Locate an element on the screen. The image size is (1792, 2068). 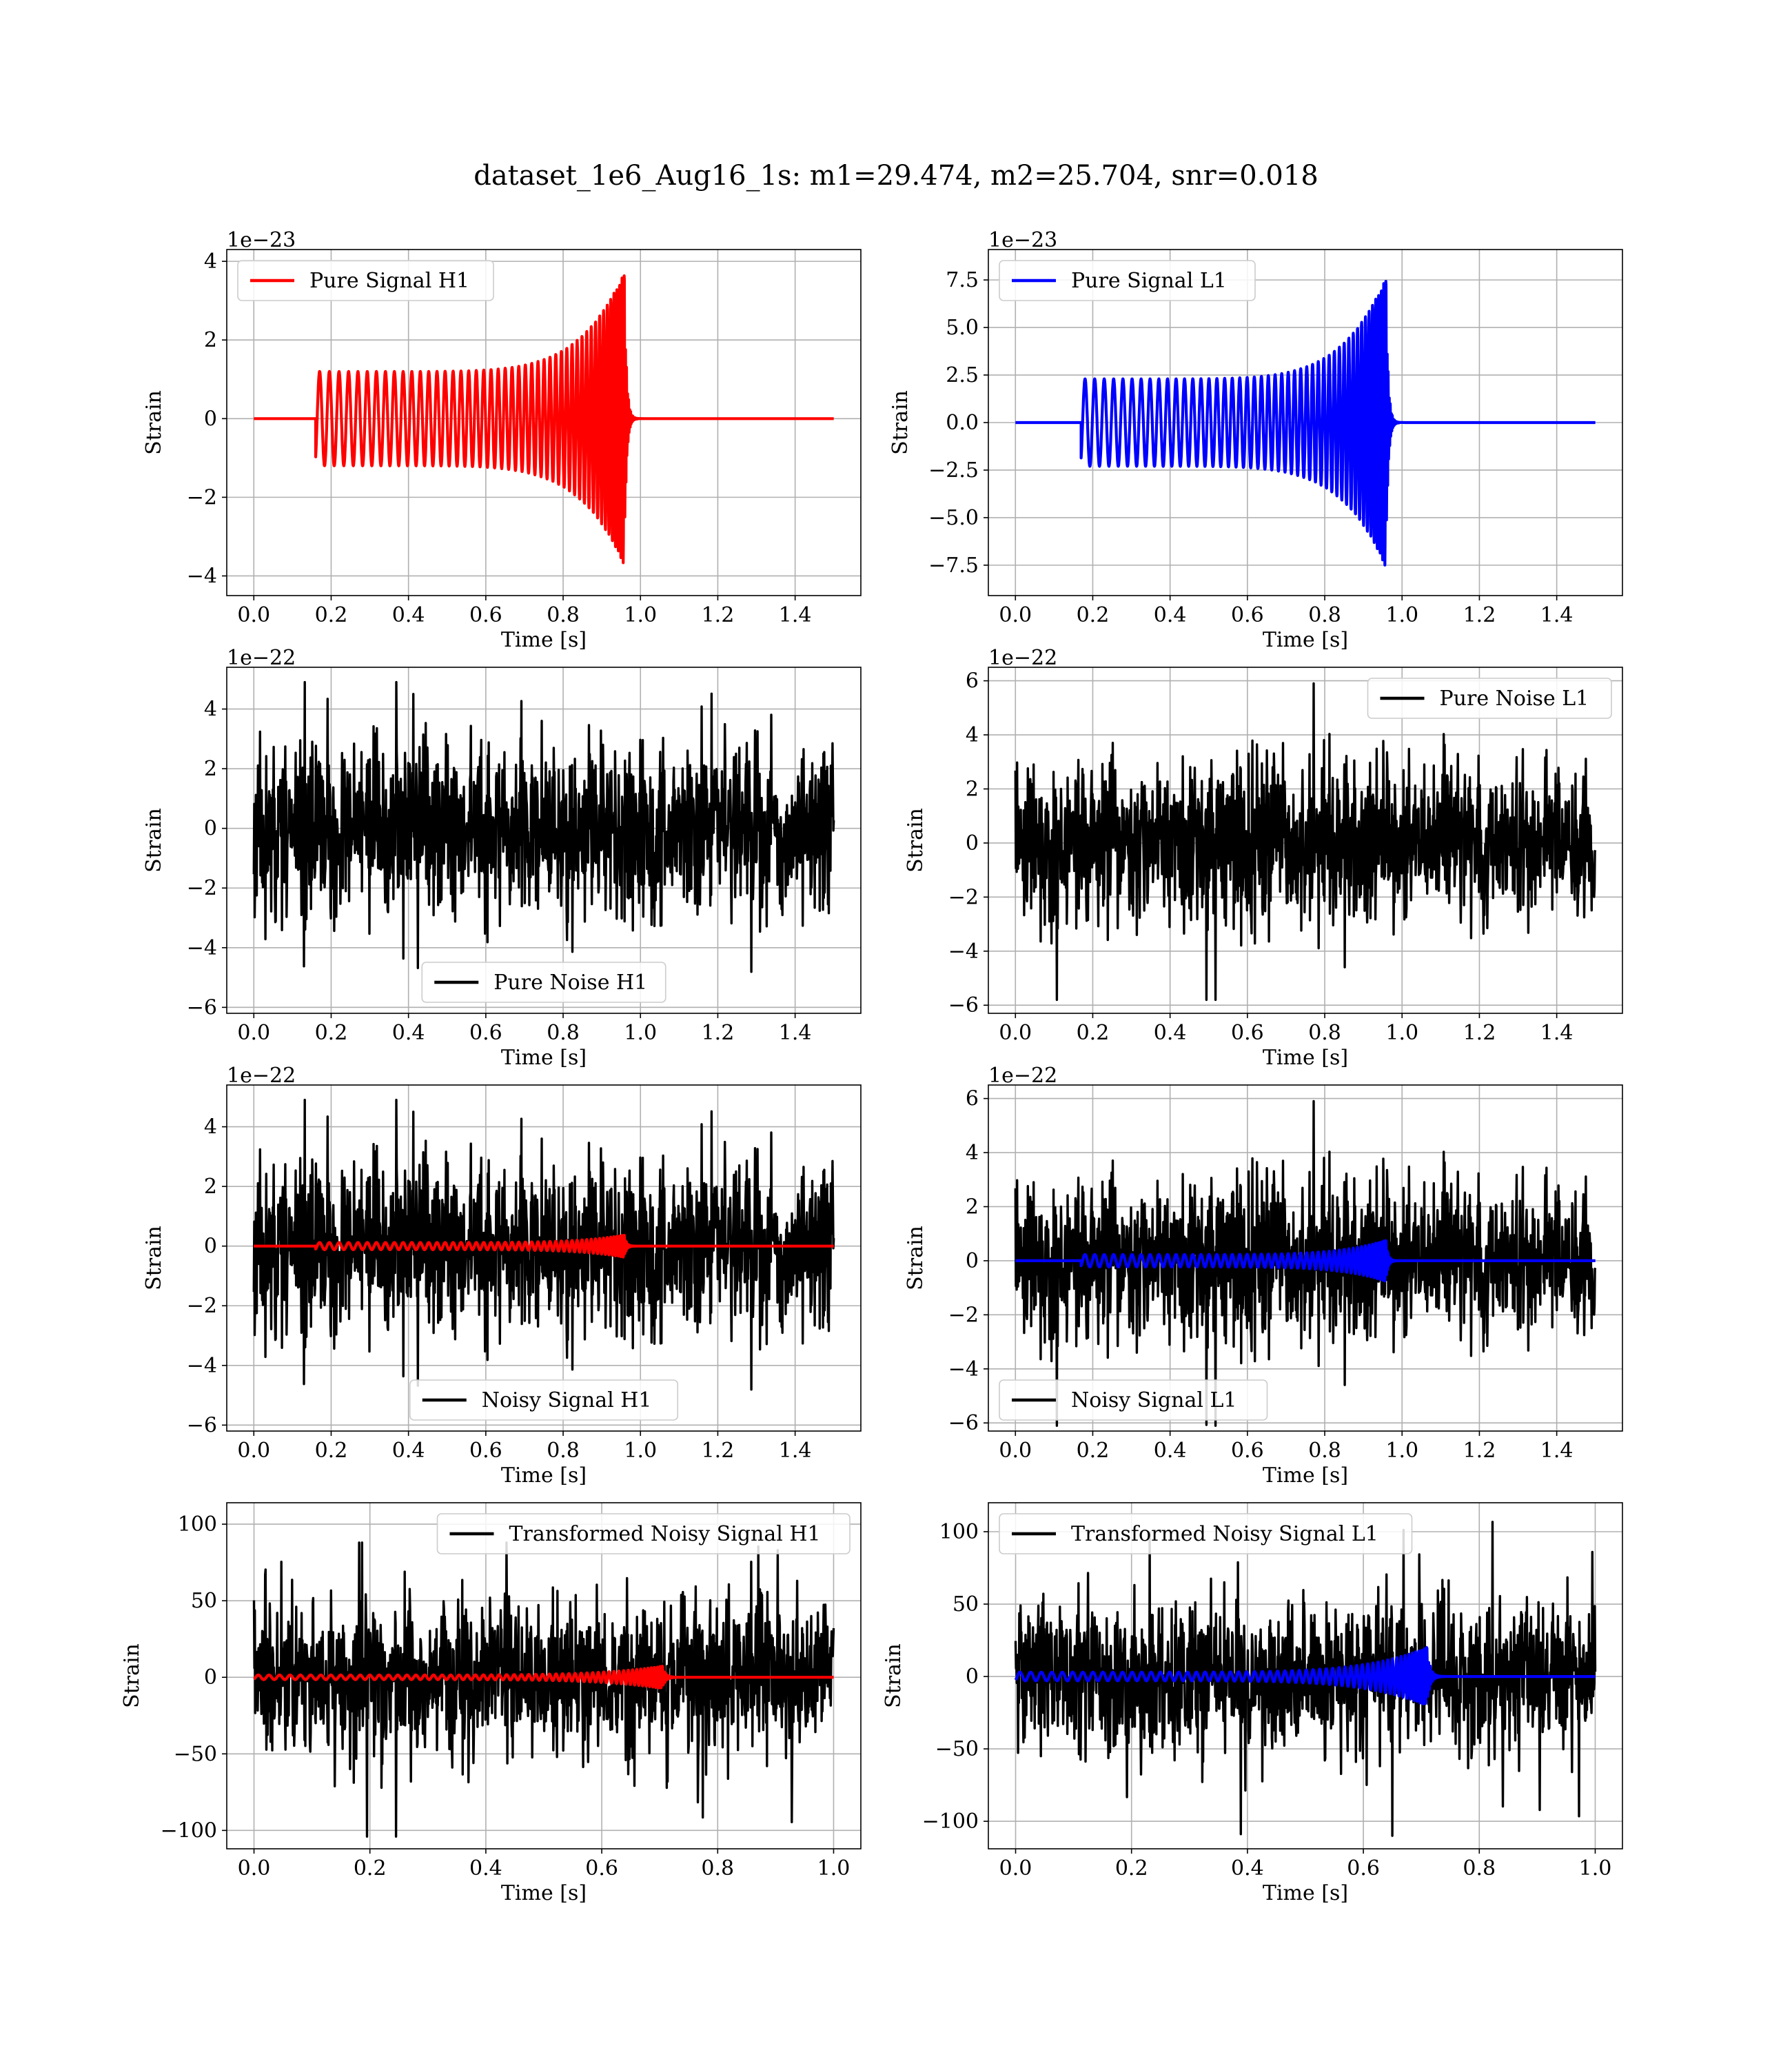
legend: Pure Noise H1 is located at coordinates (543, 982).